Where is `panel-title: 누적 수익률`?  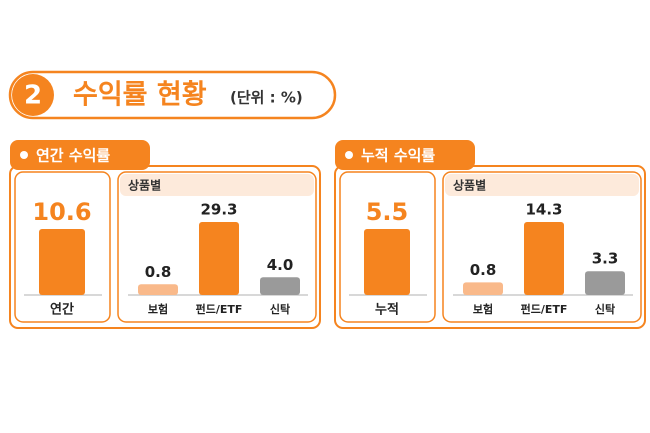
panel-title: 누적 수익률 is located at coordinates (398, 156).